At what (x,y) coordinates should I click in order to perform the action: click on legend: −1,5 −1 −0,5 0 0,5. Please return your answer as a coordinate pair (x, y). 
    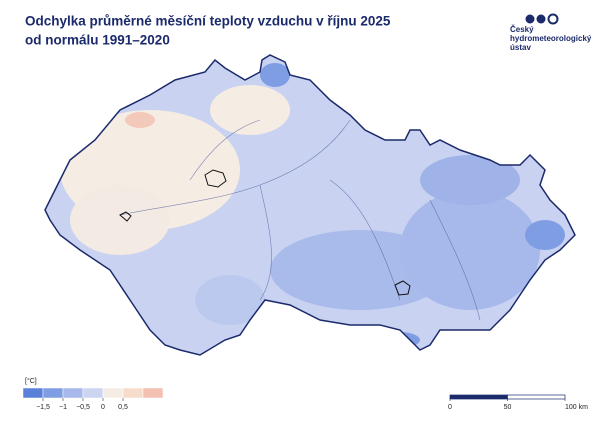
    Looking at the image, I should click on (93, 399).